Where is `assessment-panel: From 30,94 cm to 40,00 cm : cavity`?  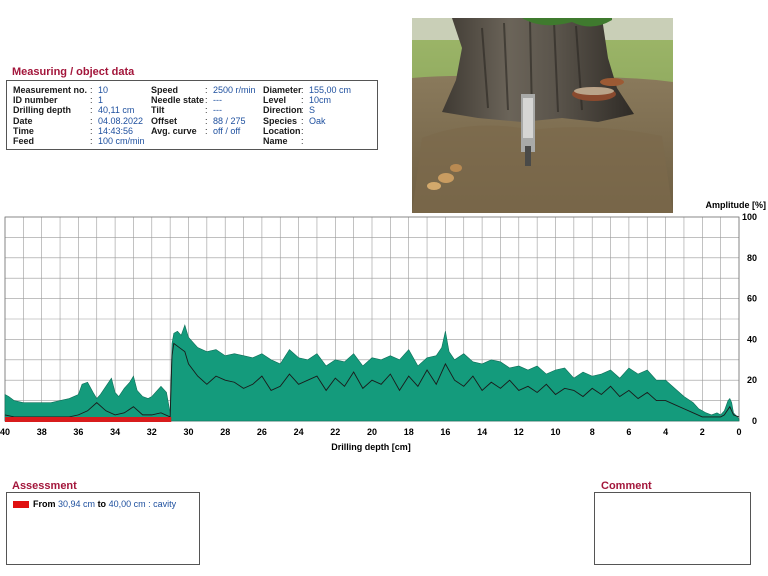
assessment-panel: From 30,94 cm to 40,00 cm : cavity is located at coordinates (103, 528).